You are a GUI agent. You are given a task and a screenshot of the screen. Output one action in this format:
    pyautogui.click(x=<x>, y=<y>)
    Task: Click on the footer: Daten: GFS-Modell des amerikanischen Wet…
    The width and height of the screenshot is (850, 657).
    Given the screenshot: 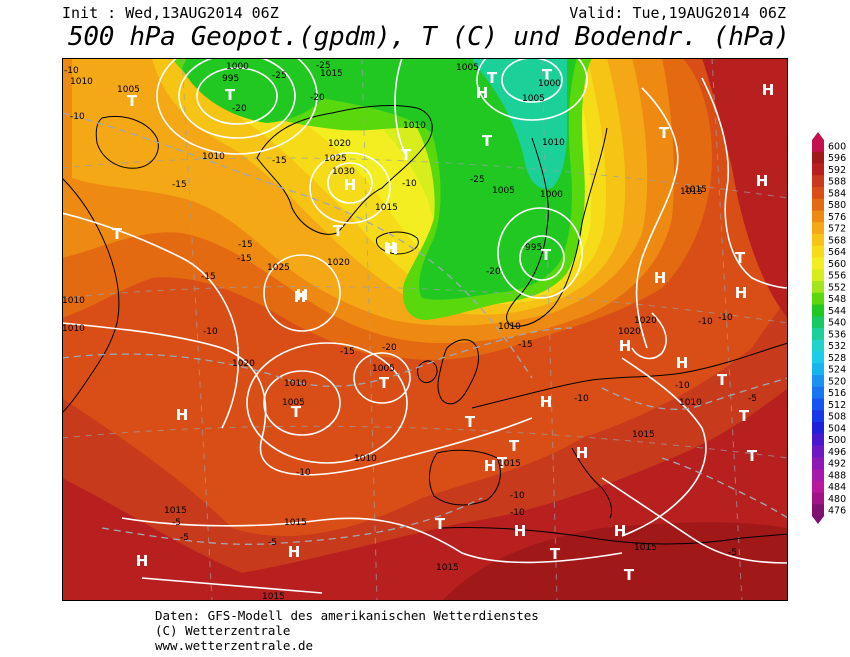 What is the action you would take?
    pyautogui.click(x=347, y=630)
    